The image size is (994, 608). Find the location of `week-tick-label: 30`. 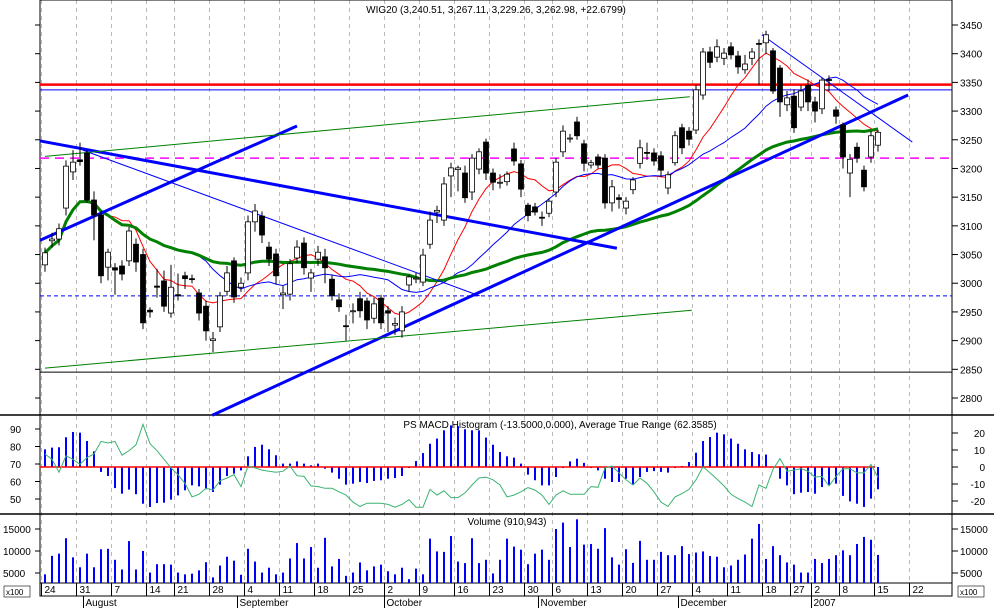

week-tick-label: 30 is located at coordinates (534, 590).